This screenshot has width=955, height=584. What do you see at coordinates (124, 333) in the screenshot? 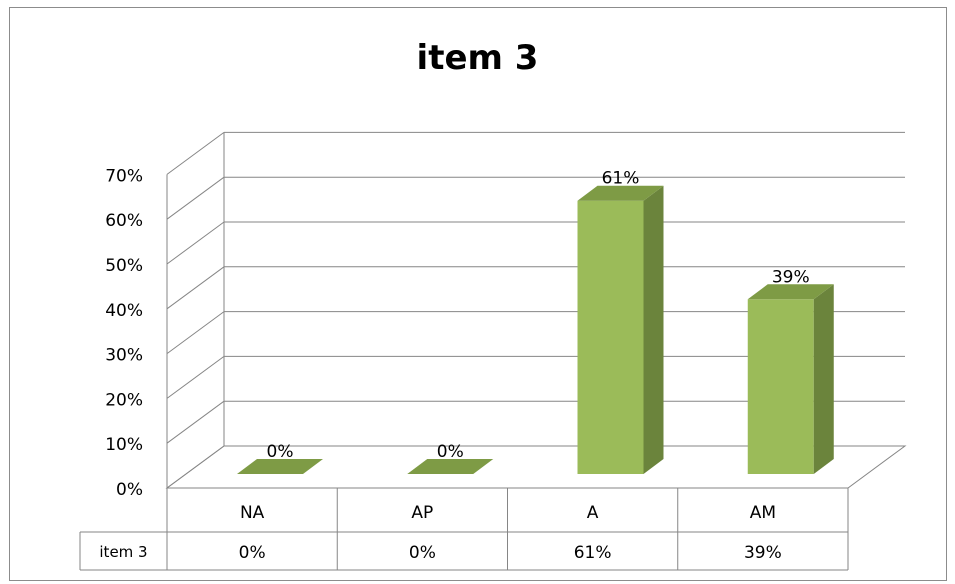
I see `y-axis-ticks: 0% 10% 20% 30% 40% 50% 60% 70%` at bounding box center [124, 333].